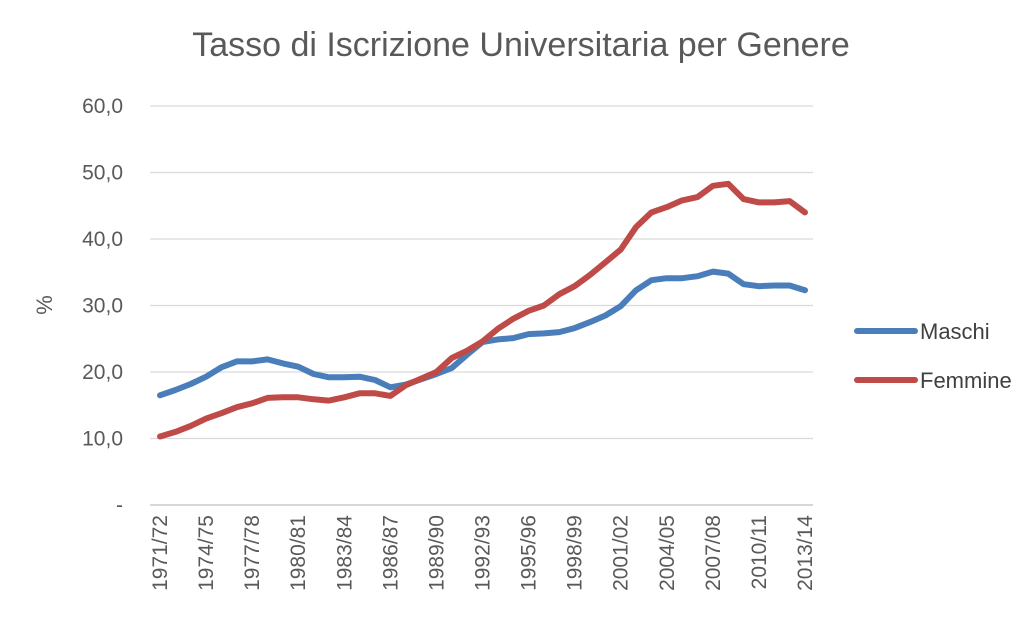  Describe the element at coordinates (713, 553) in the screenshot. I see `x-tick-label: 2007/08` at that location.